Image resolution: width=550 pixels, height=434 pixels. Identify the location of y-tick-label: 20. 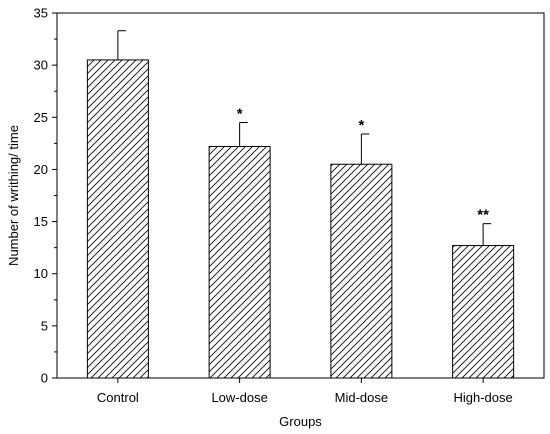
(41, 169).